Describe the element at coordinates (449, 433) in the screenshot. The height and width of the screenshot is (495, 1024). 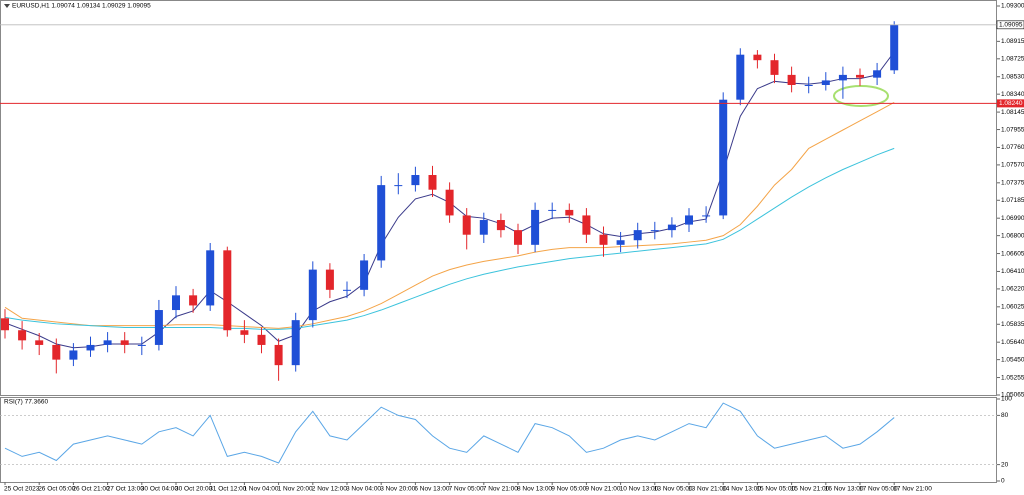
I see `rsi-line` at that location.